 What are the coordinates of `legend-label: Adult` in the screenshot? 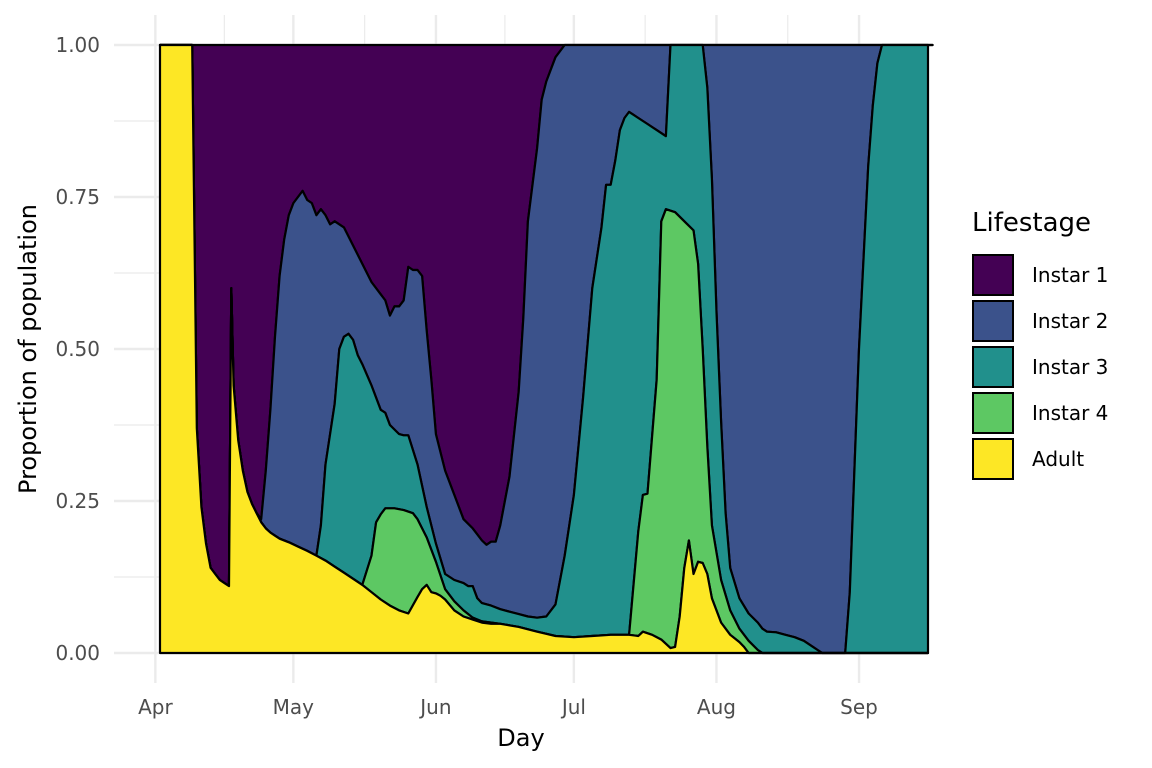 It's located at (1058, 459).